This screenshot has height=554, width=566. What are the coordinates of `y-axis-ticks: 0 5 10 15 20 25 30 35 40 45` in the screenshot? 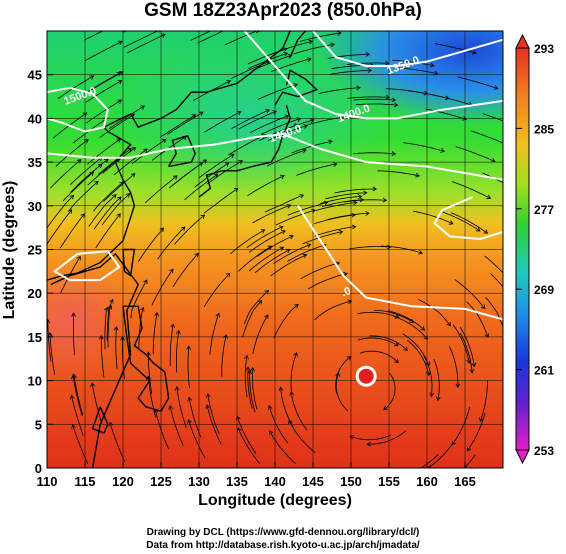 It's located at (40, 272).